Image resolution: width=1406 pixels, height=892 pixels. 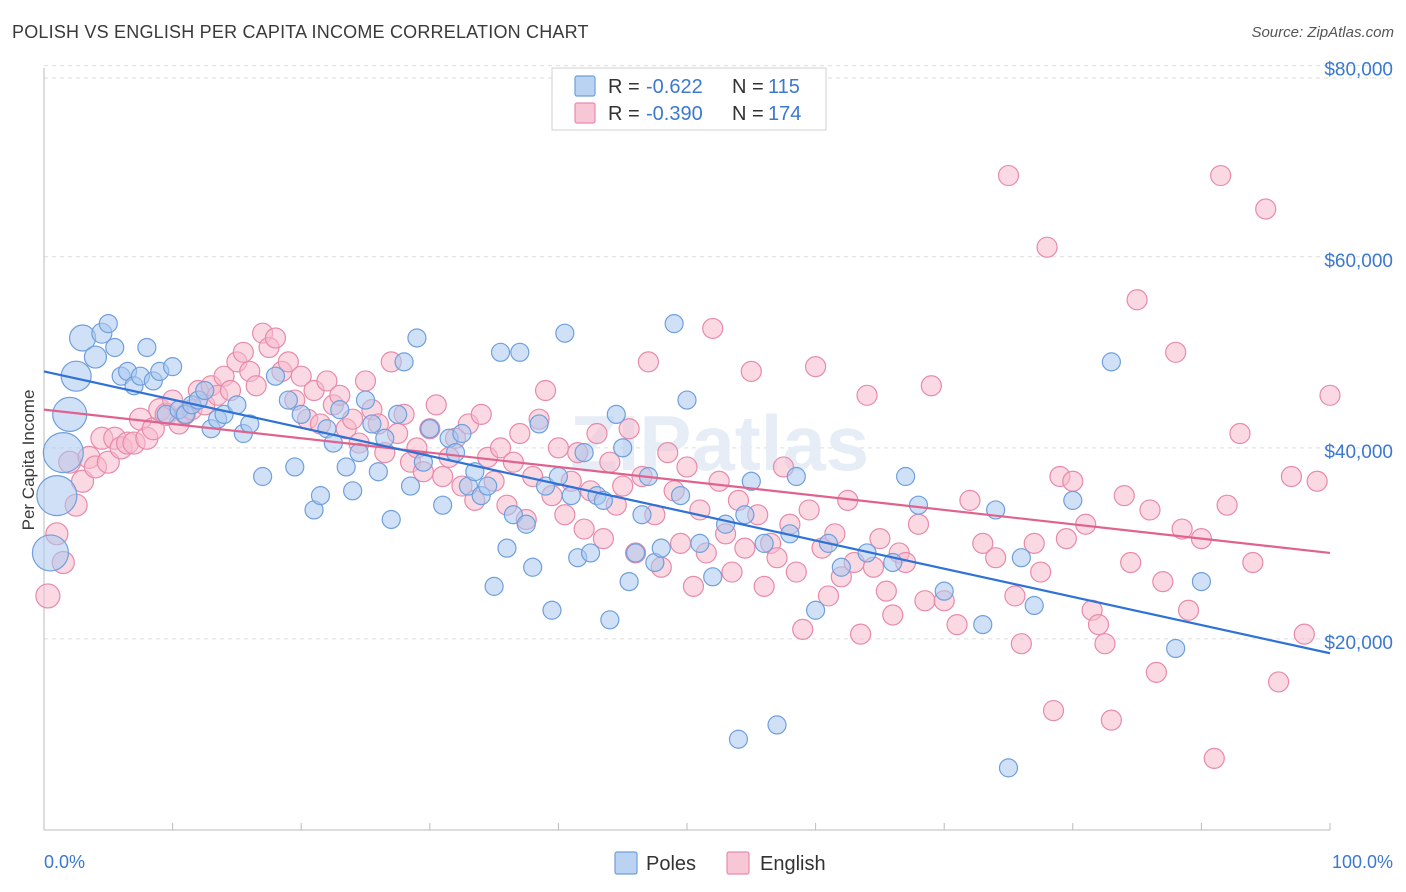 I want to click on english-r-value: -0.390, so click(x=674, y=114).